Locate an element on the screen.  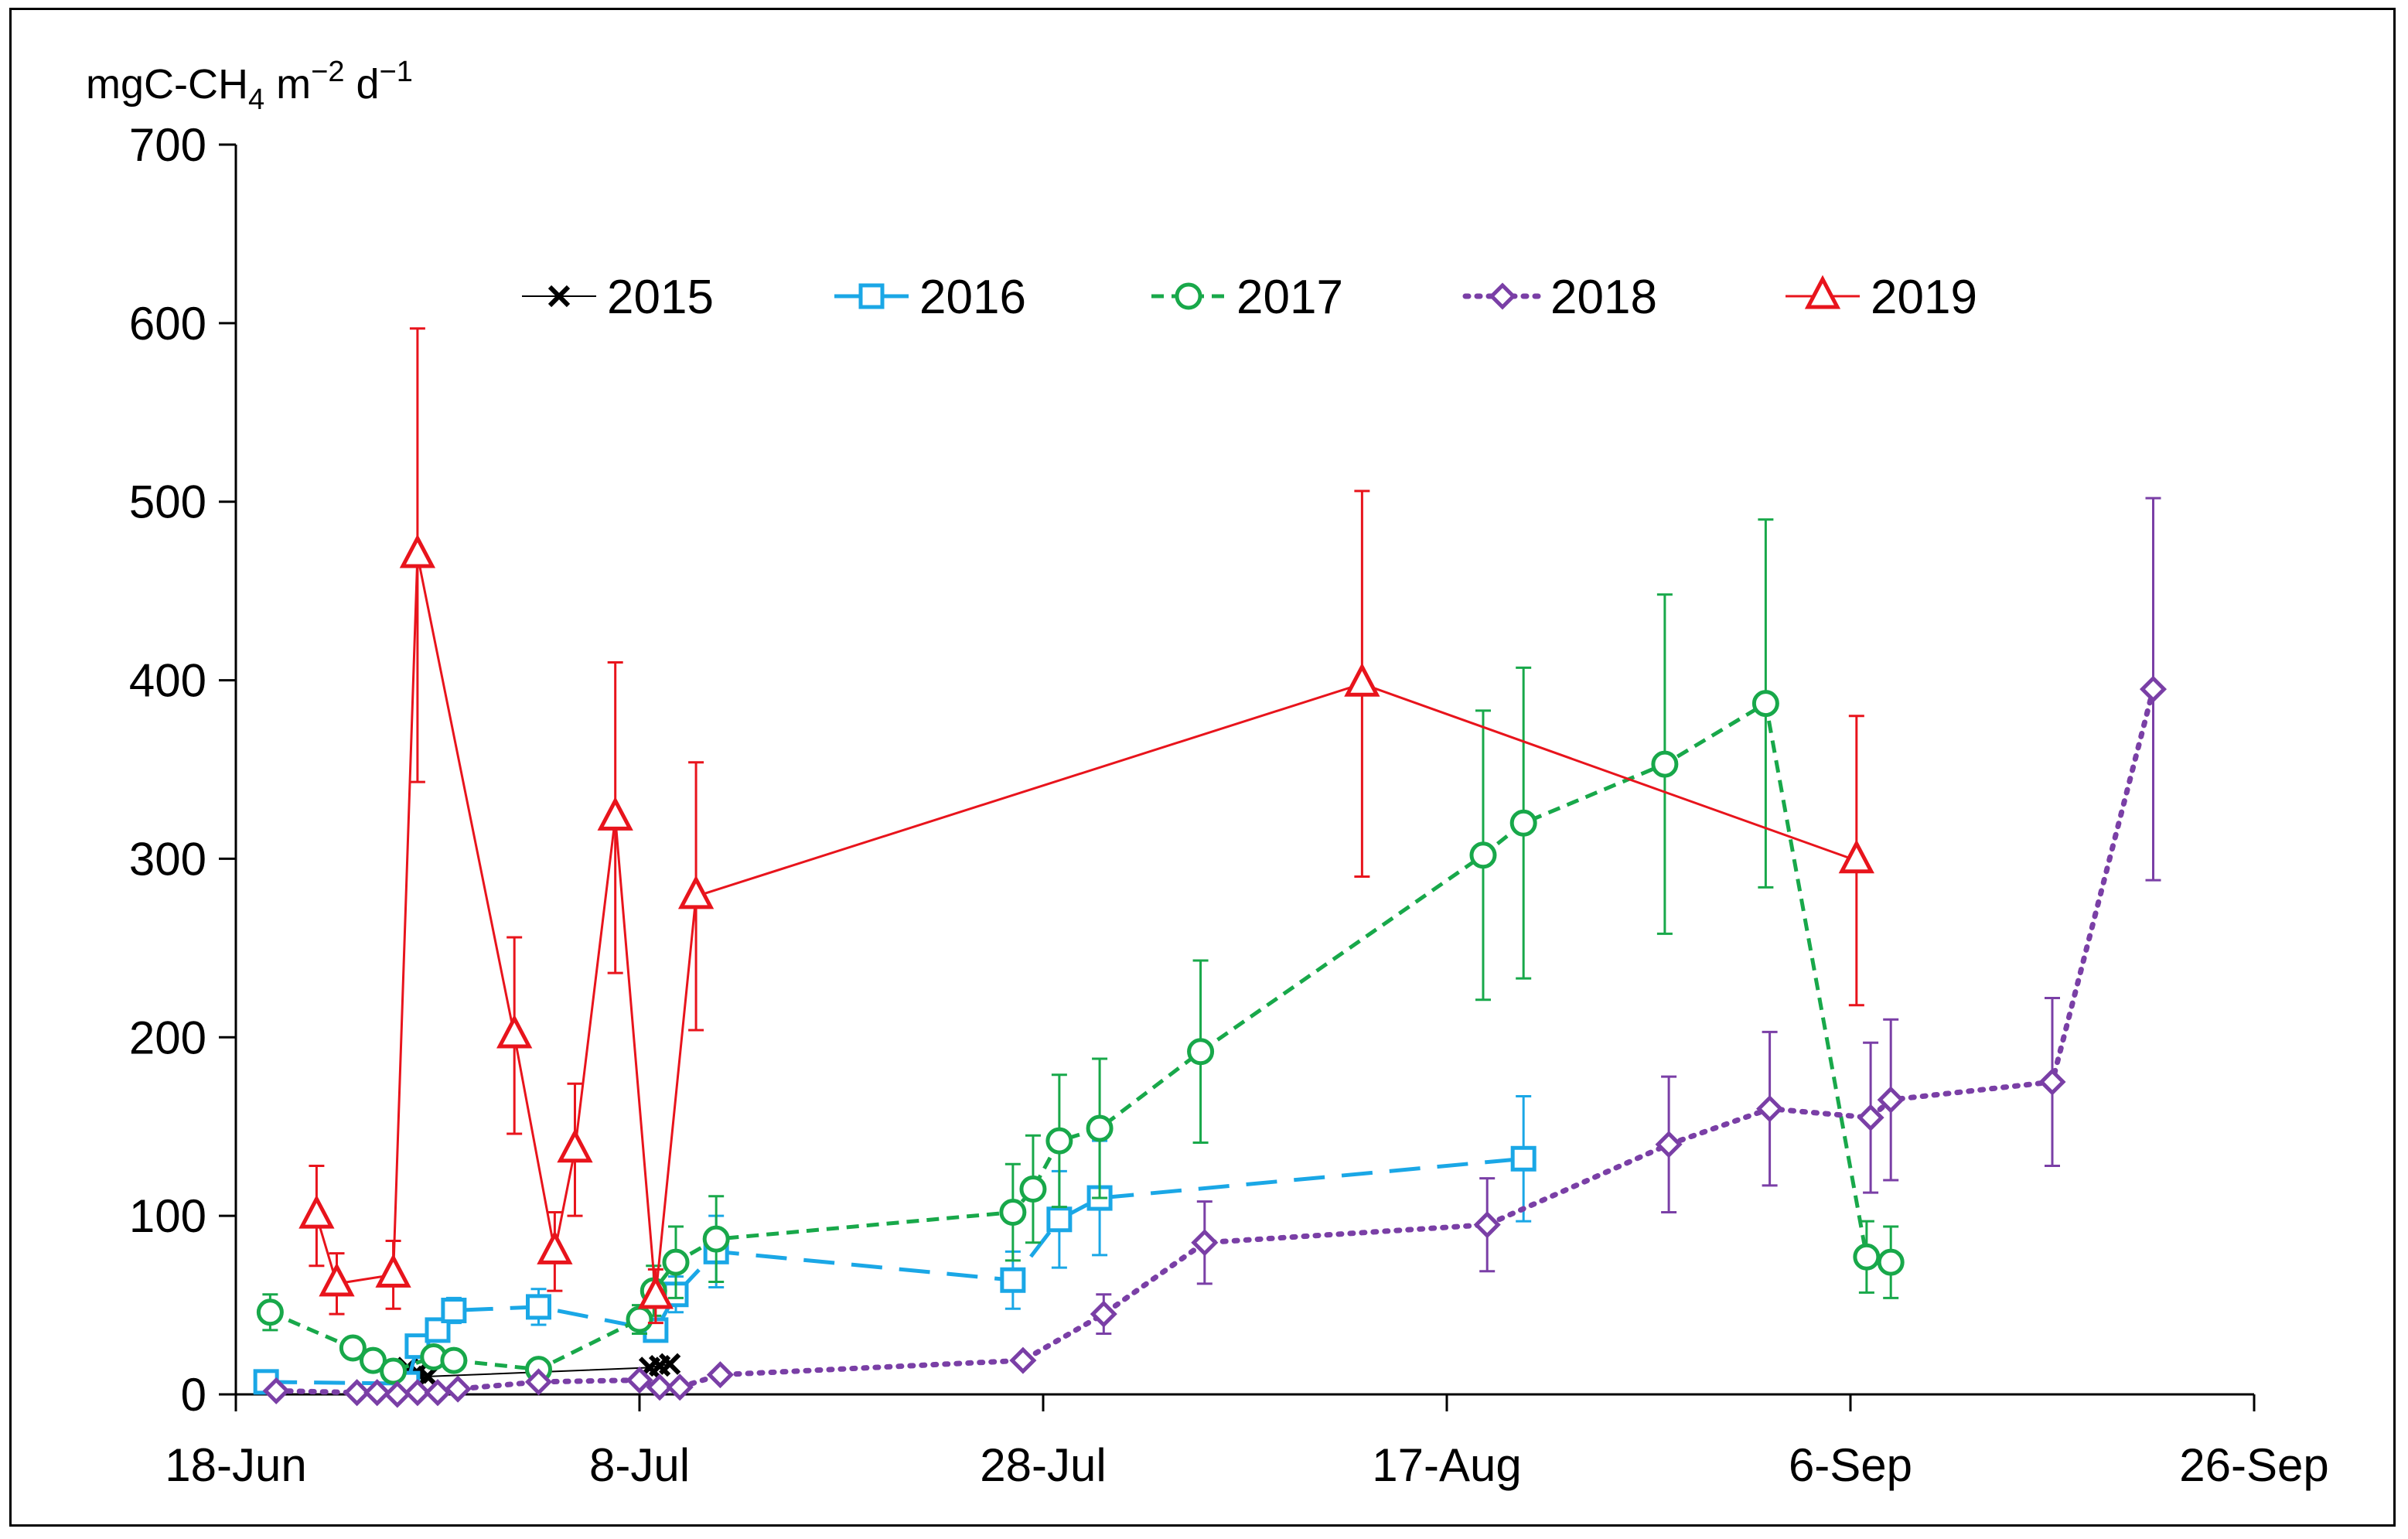
legend-marker-2019 is located at coordinates (1822, 292).